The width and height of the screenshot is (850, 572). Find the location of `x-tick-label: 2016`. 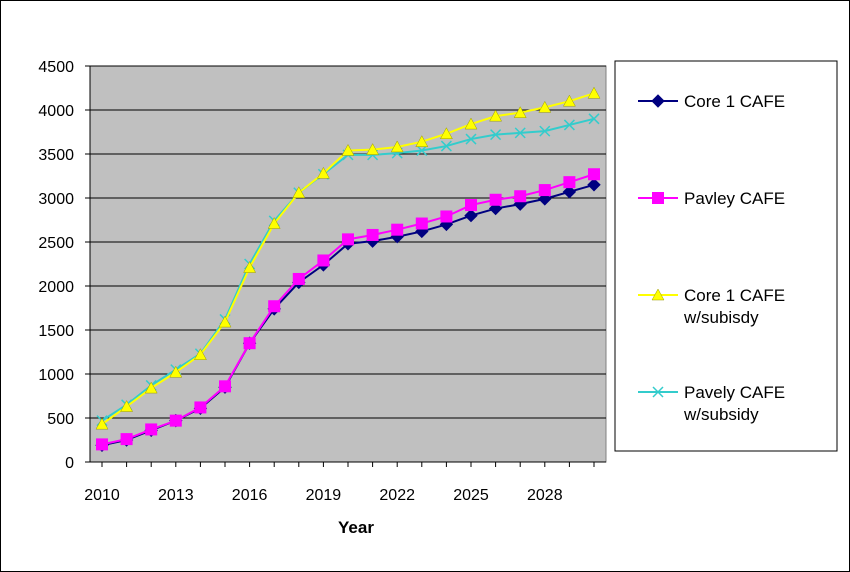

x-tick-label: 2016 is located at coordinates (250, 495).